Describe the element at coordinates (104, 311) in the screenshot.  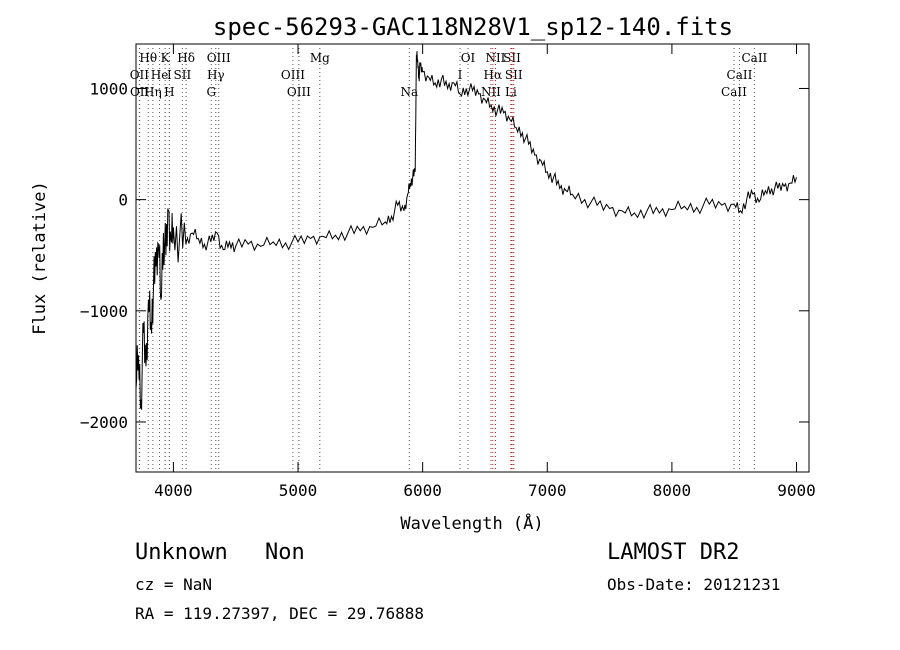
I see `y-tick-label: −1000` at that location.